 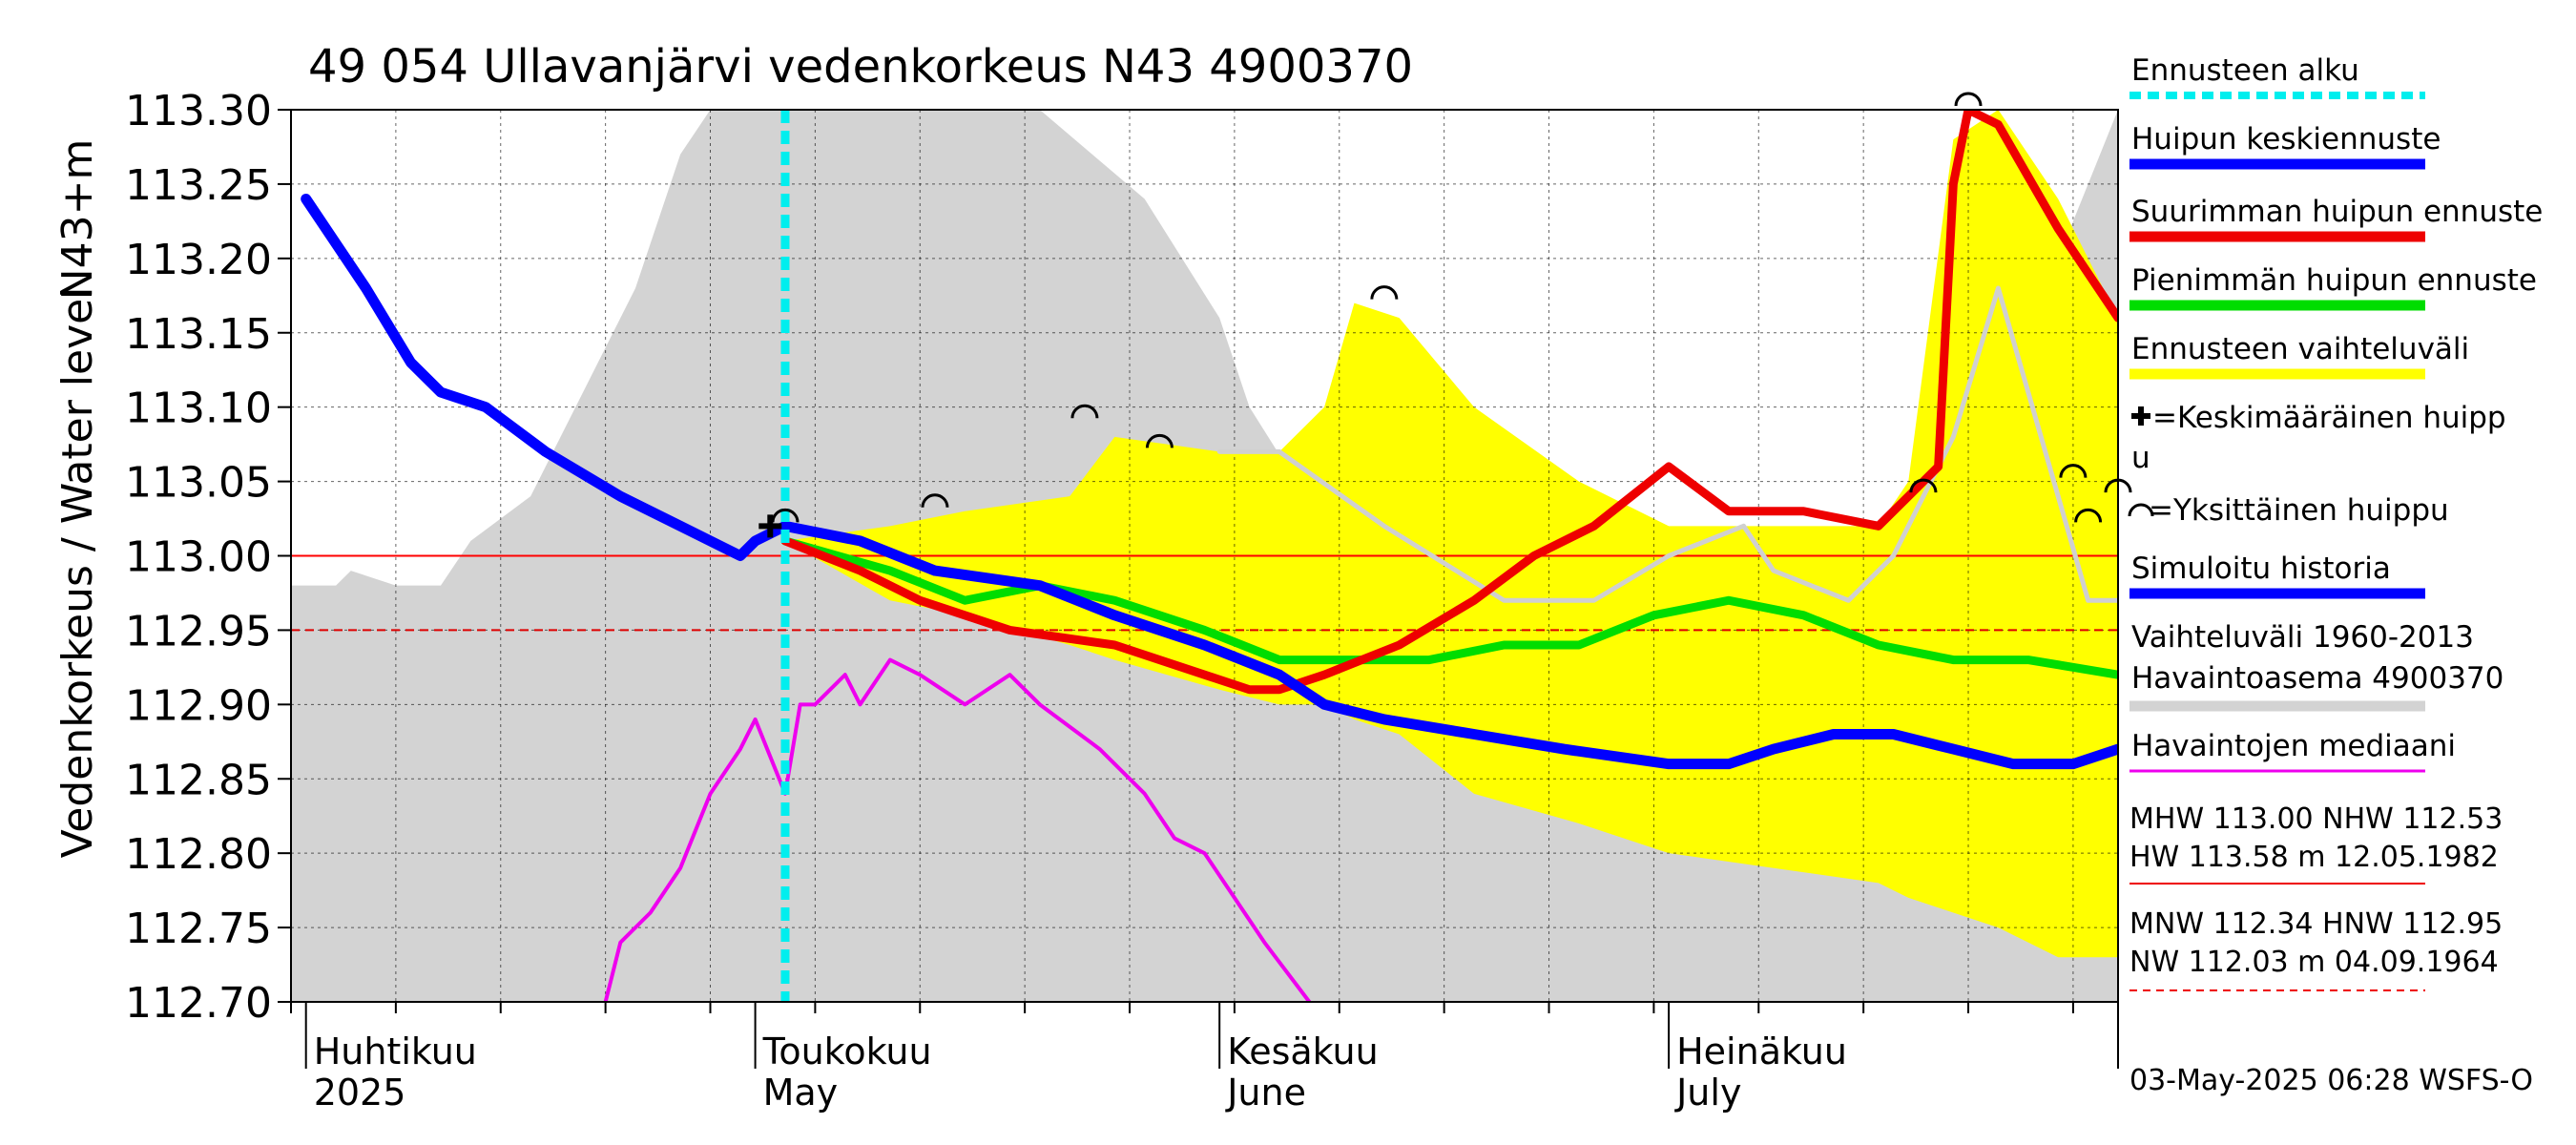 I want to click on y-tick-label: 113.25, so click(x=198, y=185).